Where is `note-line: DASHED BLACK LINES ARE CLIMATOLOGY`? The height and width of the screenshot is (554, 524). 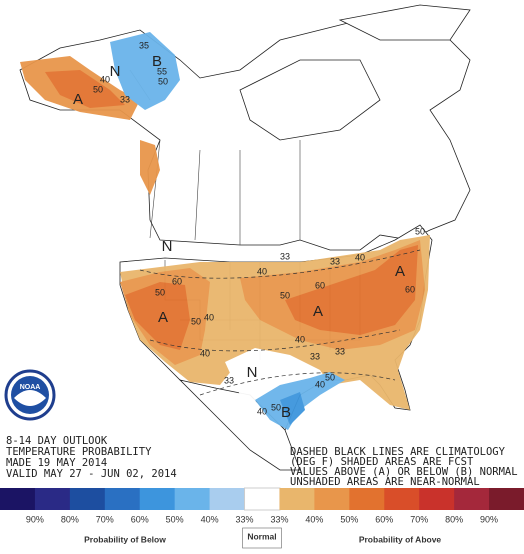
note-line: DASHED BLACK LINES ARE CLIMATOLOGY is located at coordinates (398, 452).